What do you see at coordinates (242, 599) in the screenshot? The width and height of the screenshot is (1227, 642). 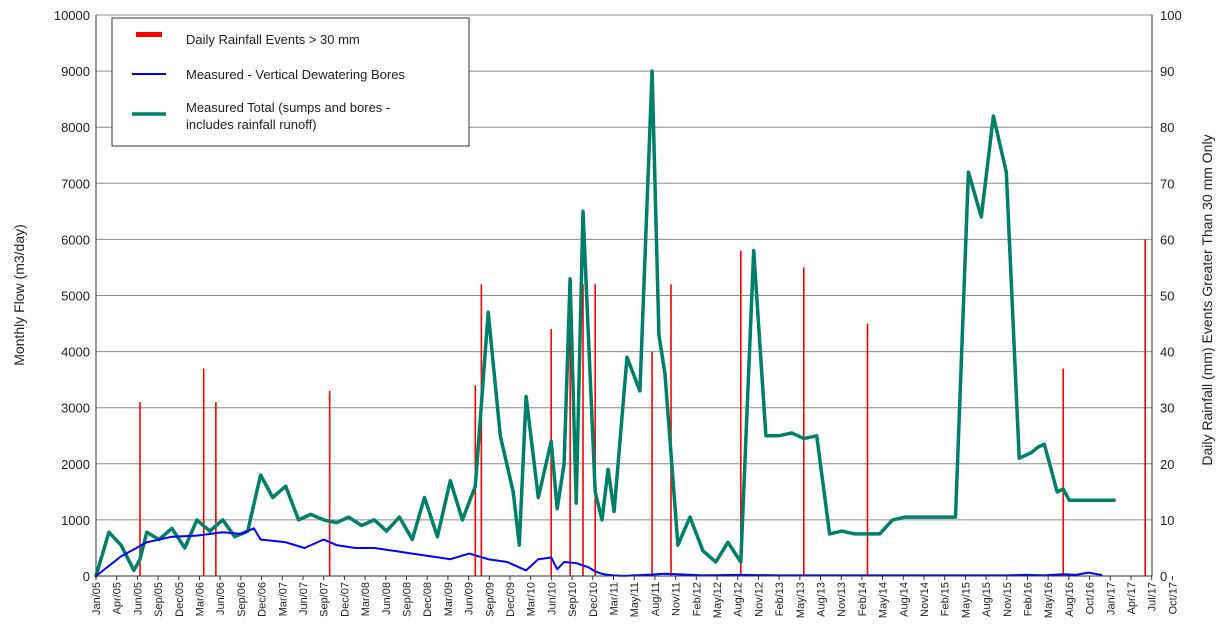 I see `x-tick-label: Sep/06` at bounding box center [242, 599].